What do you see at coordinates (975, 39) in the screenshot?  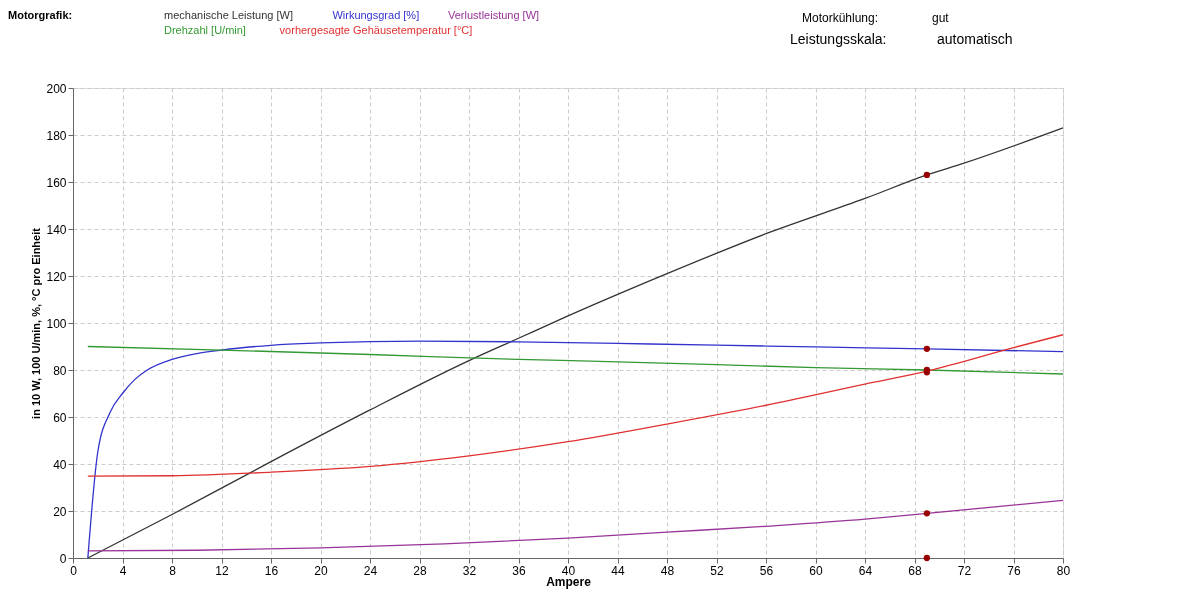 I see `text: automatisch` at bounding box center [975, 39].